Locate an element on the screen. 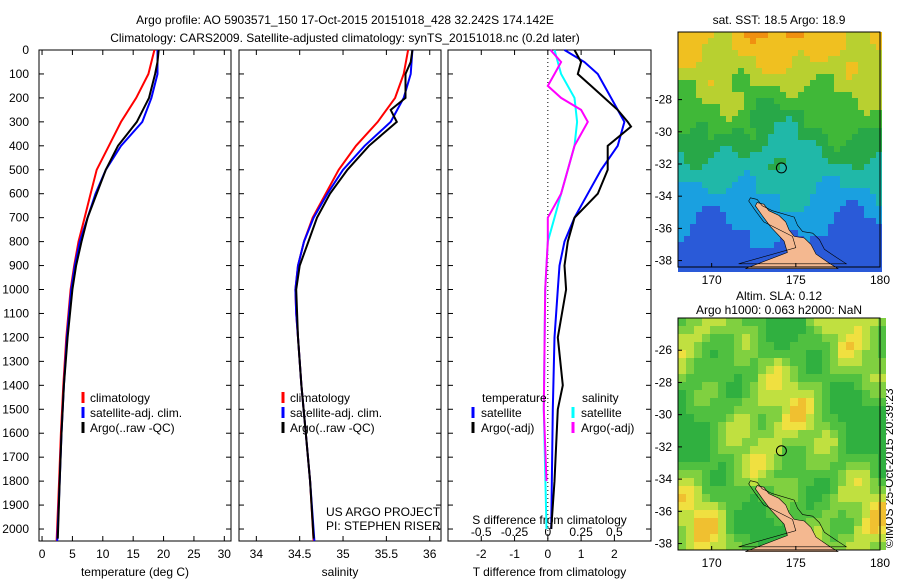 This screenshot has width=900, height=580. x-axis-label: T difference from climatology is located at coordinates (550, 572).